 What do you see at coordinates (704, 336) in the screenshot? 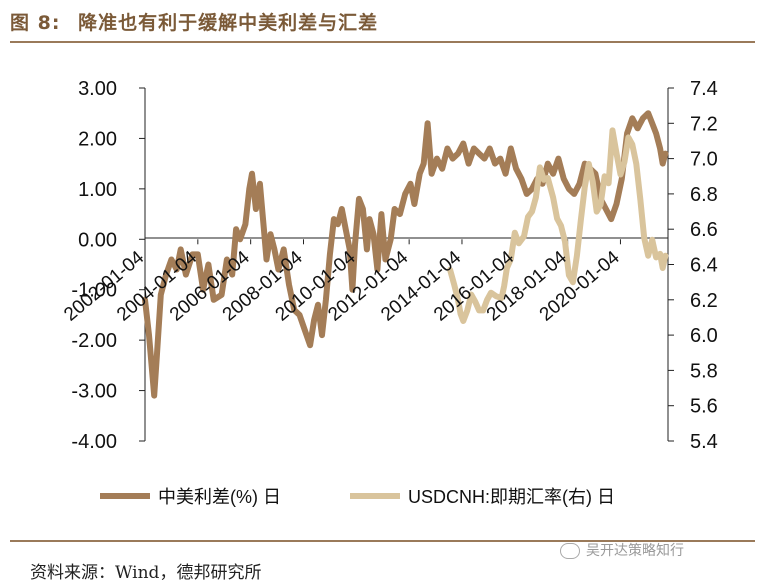
I see `right-tick-label: 6.0` at bounding box center [704, 336].